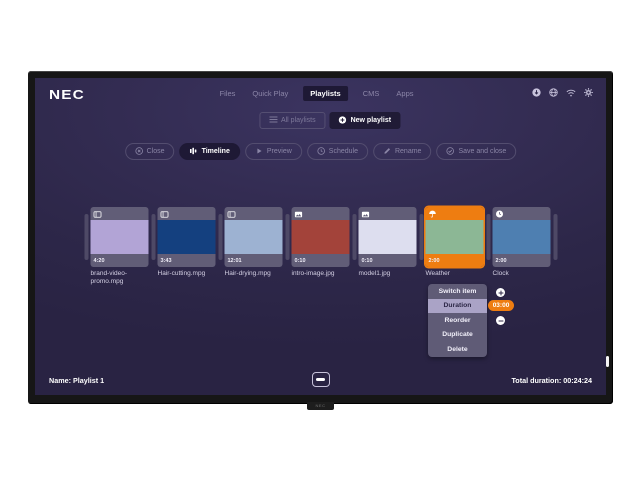  Describe the element at coordinates (194, 152) in the screenshot. I see `sliders-icon` at that location.